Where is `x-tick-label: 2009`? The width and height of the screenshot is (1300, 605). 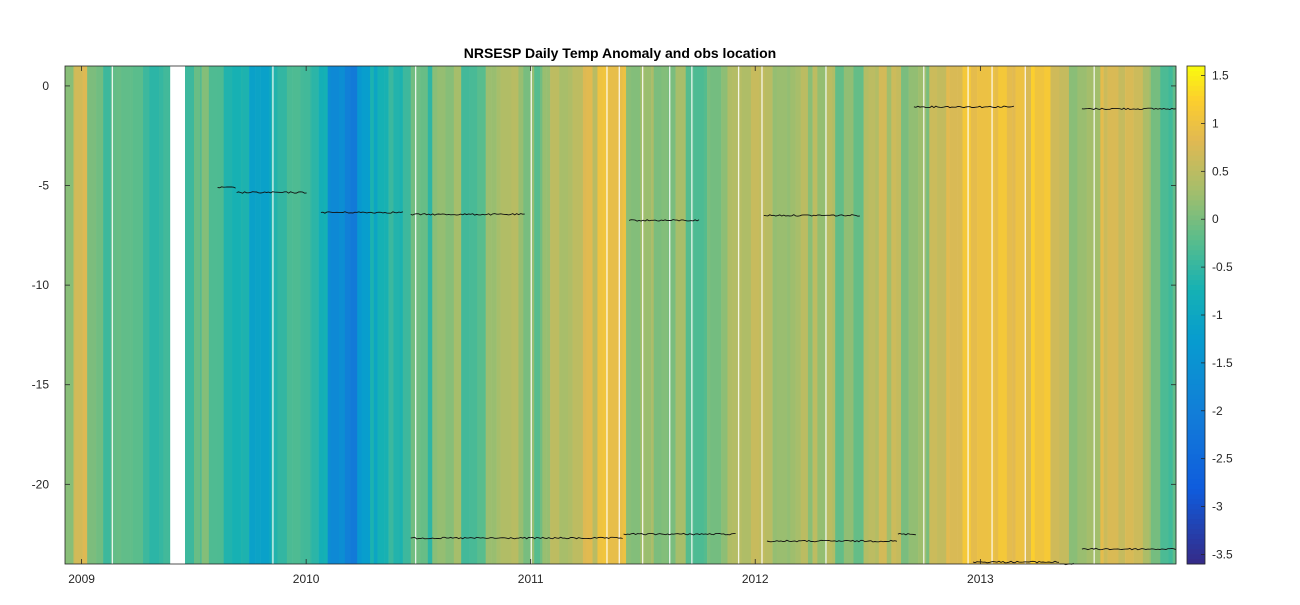 x-tick-label: 2009 is located at coordinates (81, 579).